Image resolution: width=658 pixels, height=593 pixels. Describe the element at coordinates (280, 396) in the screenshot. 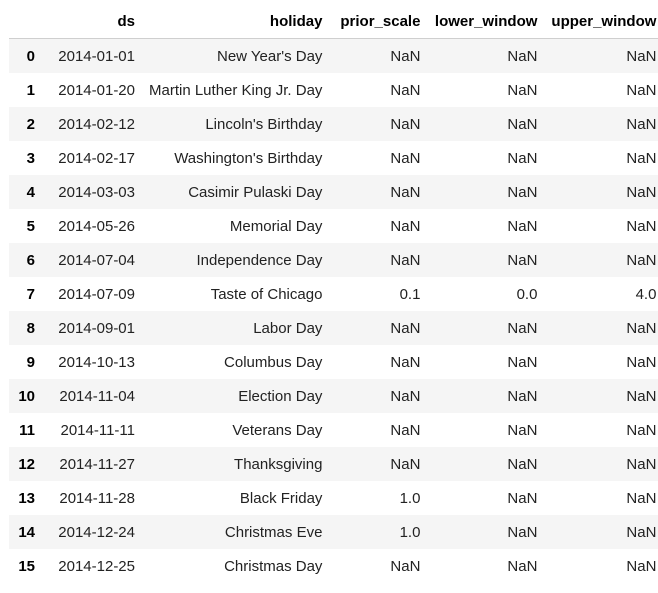

I see `cell-holiday: Election Day` at that location.